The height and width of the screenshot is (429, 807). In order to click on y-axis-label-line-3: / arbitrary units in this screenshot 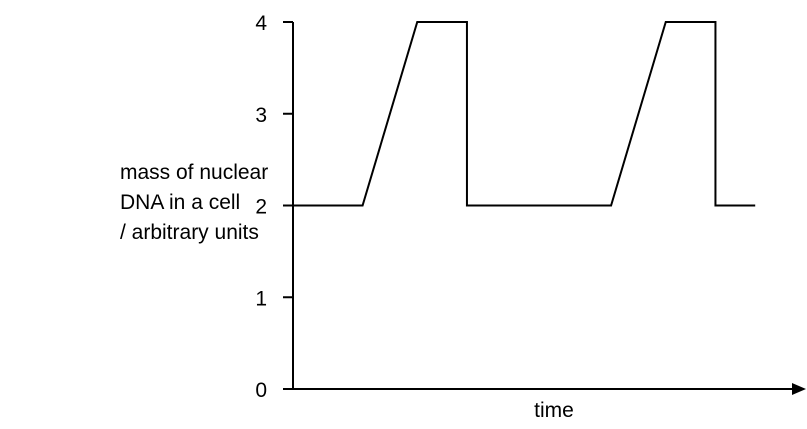, I will do `click(189, 232)`.